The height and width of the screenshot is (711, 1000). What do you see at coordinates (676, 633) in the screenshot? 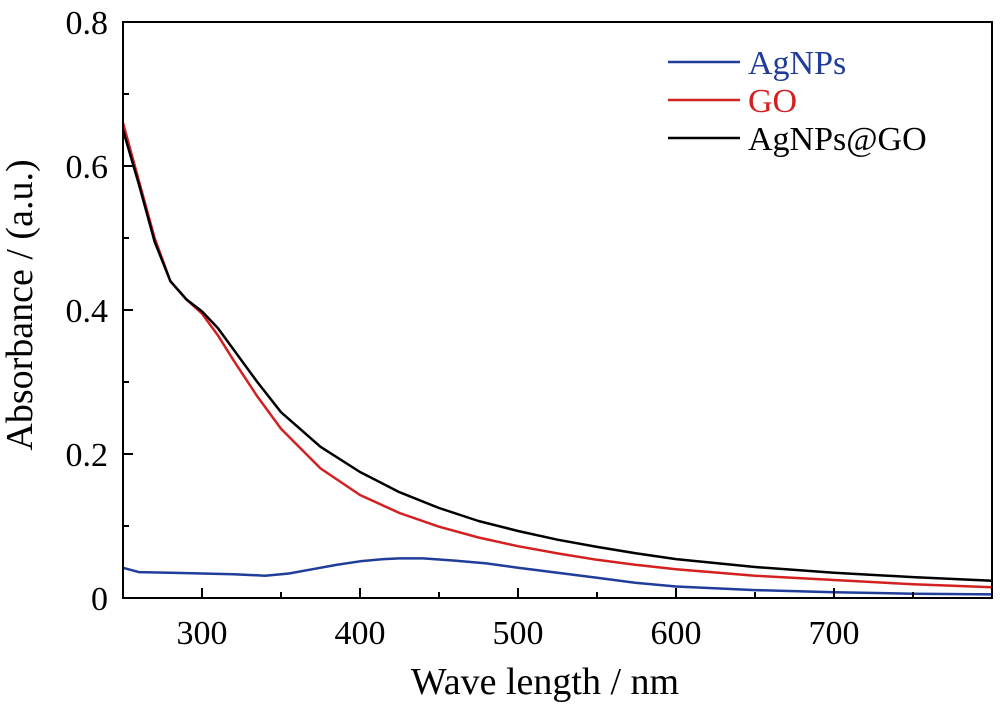
I see `x-tick-label: 600` at bounding box center [676, 633].